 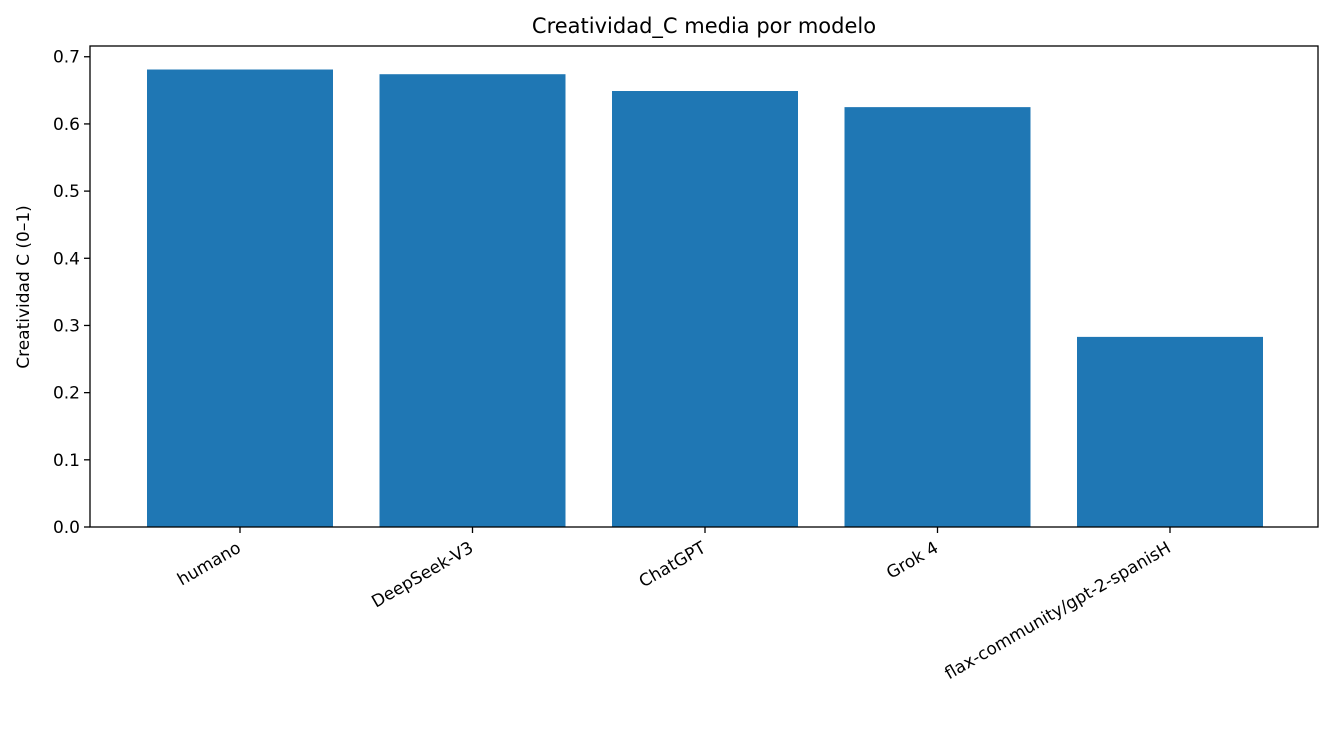 I want to click on y-axis: 0.0 0.1 0.2 0.3 0.4 0.5 0.6 0.7, so click(x=71, y=293).